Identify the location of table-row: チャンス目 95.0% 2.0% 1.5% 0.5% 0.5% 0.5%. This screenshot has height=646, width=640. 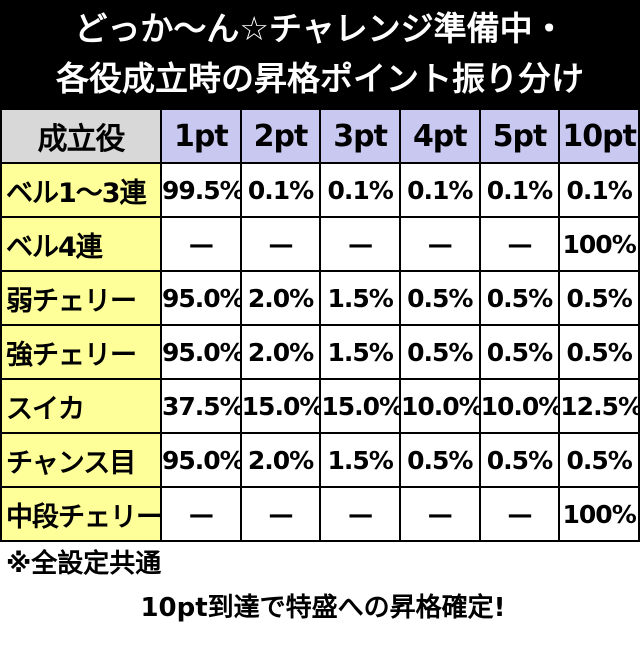
(320, 460).